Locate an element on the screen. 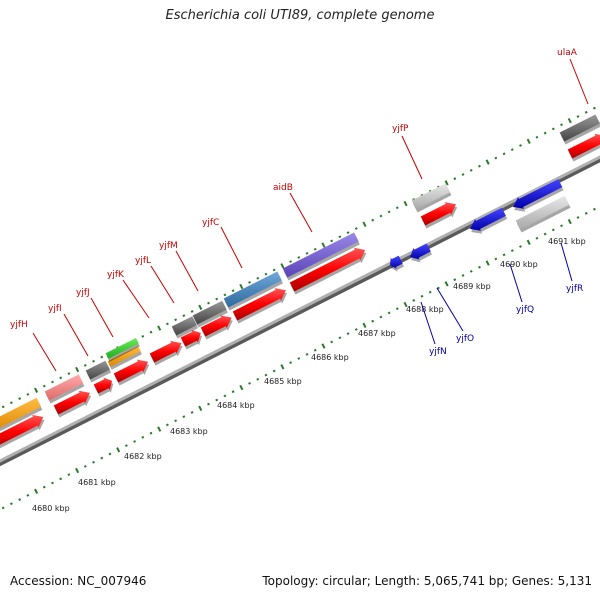 This screenshot has width=600, height=600. gene-label-yjfH: yjfH is located at coordinates (19, 325).